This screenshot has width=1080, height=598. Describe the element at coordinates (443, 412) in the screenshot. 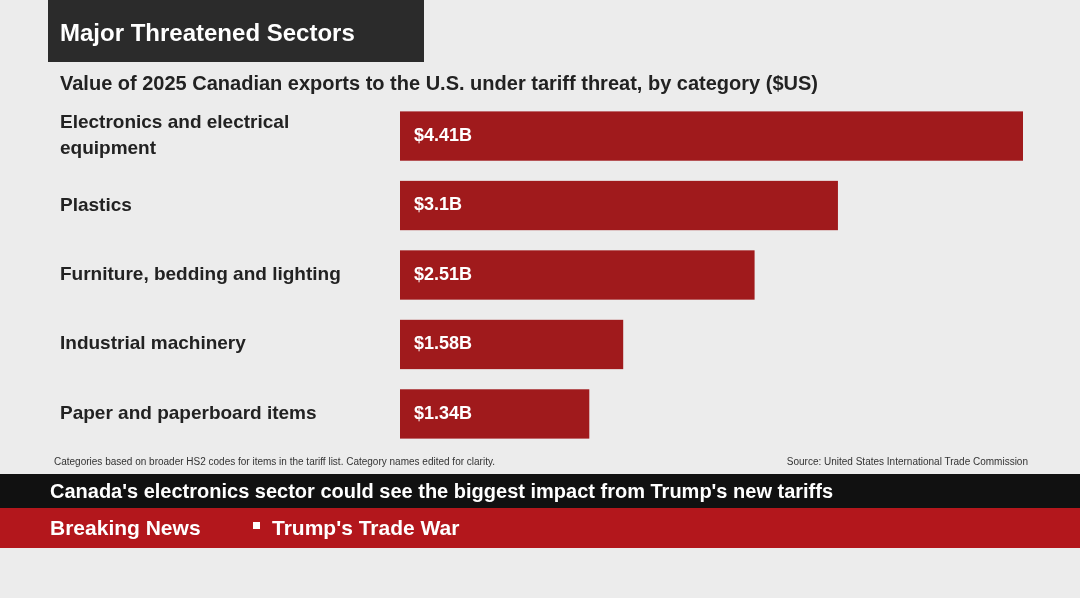

I see `data-label: $1.34B` at that location.